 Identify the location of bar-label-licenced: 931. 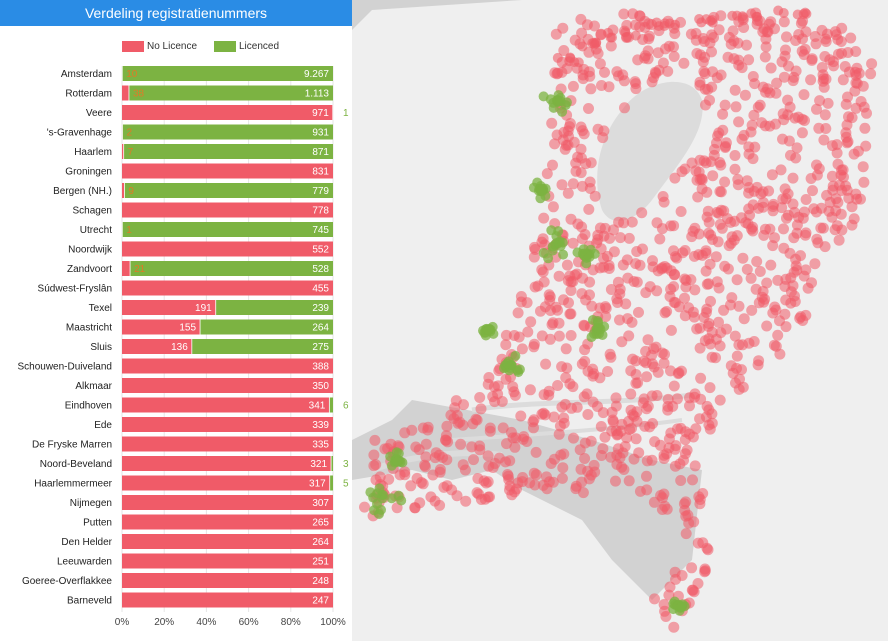
(320, 133).